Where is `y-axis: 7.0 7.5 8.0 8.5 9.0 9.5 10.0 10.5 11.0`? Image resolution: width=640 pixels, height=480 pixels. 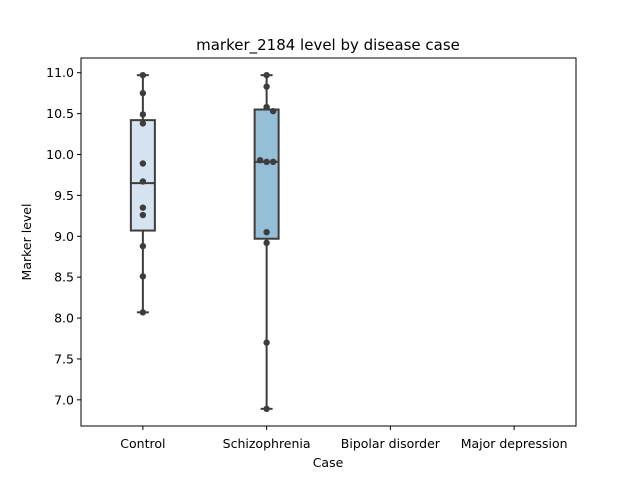
y-axis: 7.0 7.5 8.0 8.5 9.0 9.5 10.0 10.5 11.0 is located at coordinates (63, 236).